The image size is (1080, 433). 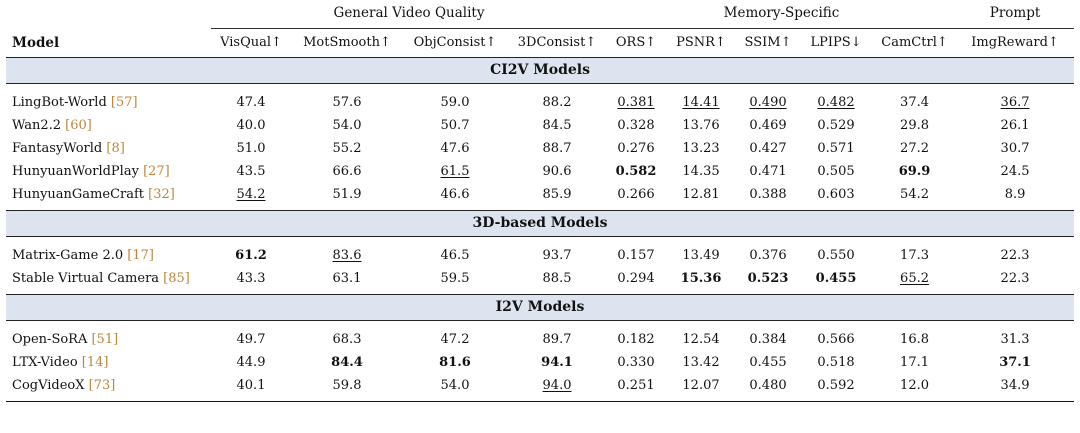 What do you see at coordinates (636, 171) in the screenshot?
I see `metric-value: 0.582` at bounding box center [636, 171].